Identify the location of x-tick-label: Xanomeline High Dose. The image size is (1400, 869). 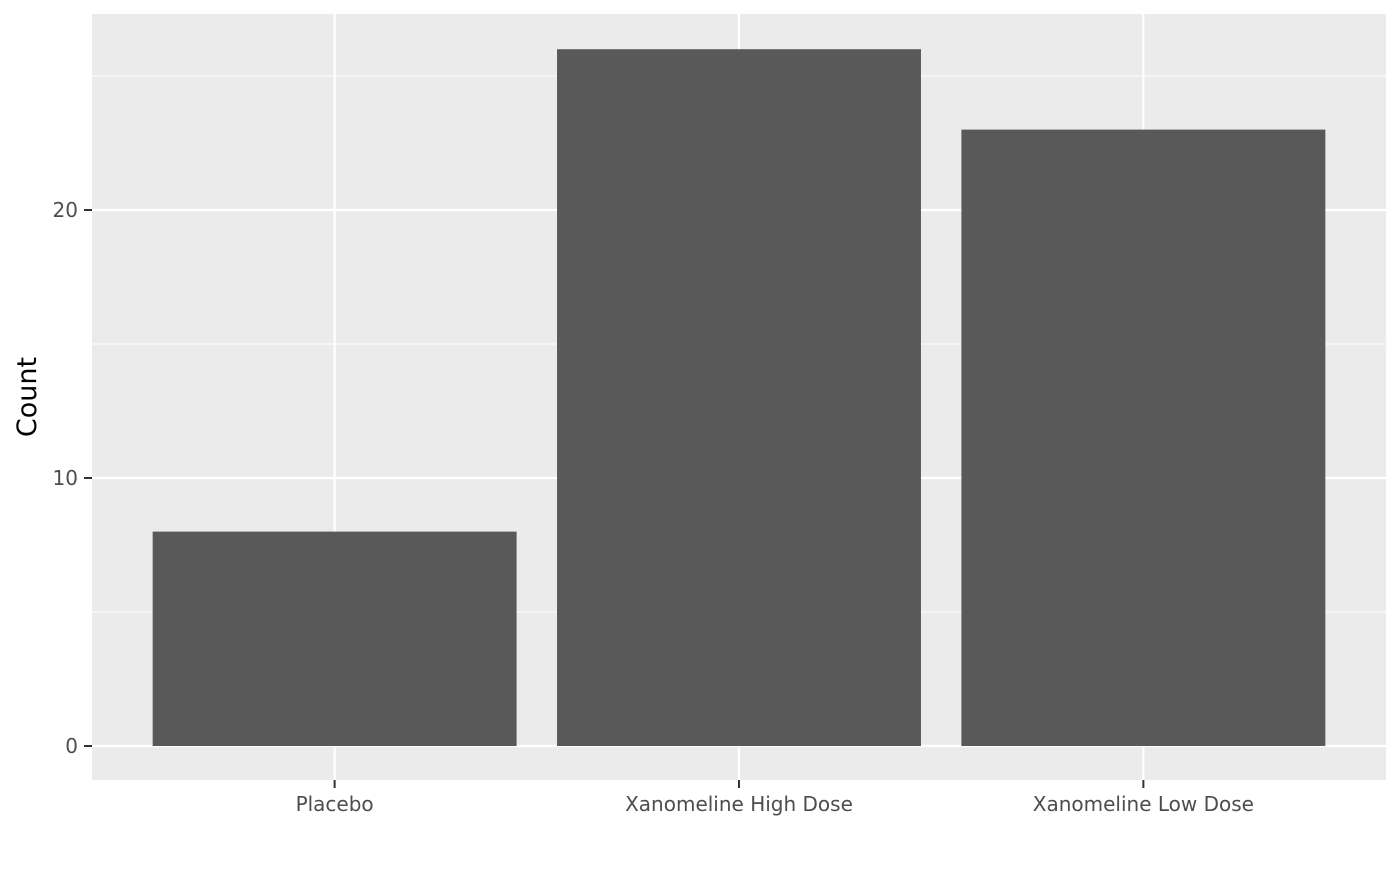
(739, 804).